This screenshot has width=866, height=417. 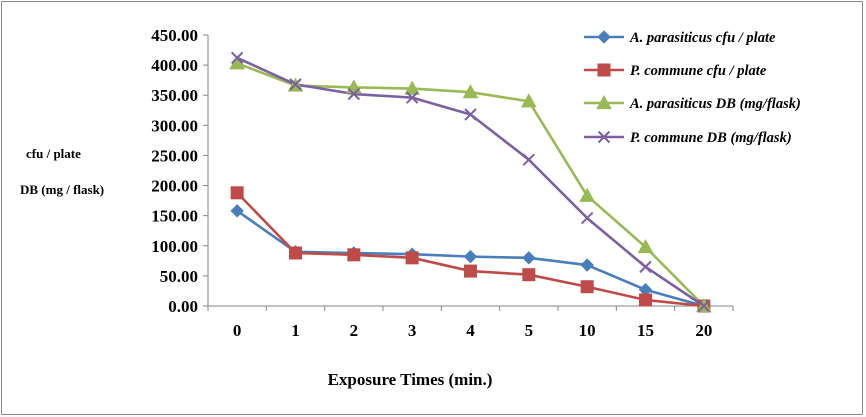 I want to click on y-tick-label: 150.00, so click(x=174, y=216).